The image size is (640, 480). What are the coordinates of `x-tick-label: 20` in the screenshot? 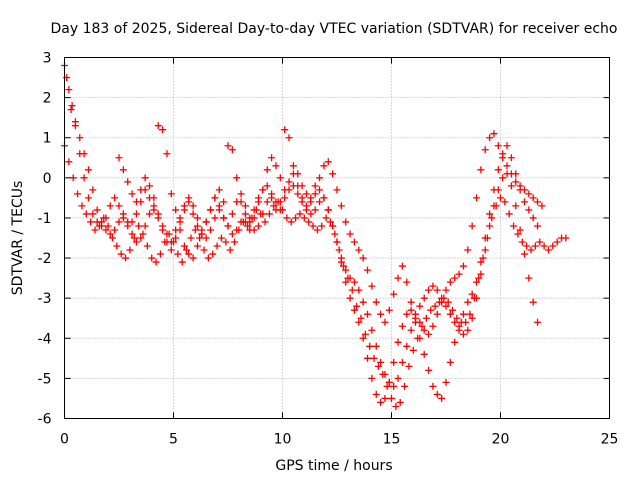 It's located at (501, 440).